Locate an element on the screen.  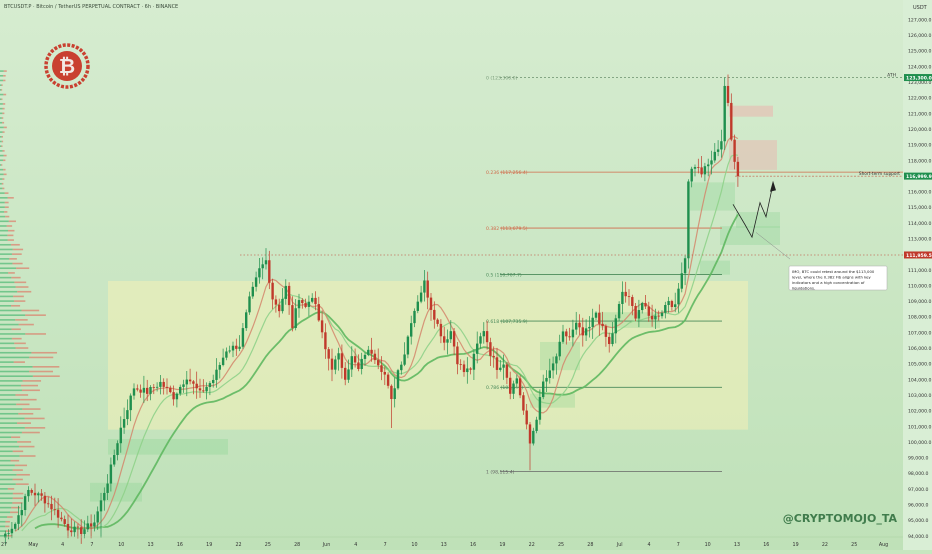
price-tick-label: 119,000.0 is located at coordinates (919, 146).